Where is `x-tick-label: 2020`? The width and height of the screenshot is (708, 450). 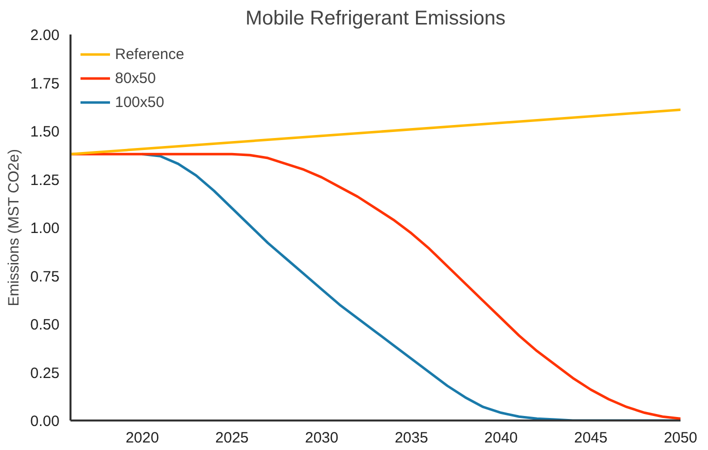
x-tick-label: 2020 is located at coordinates (142, 438).